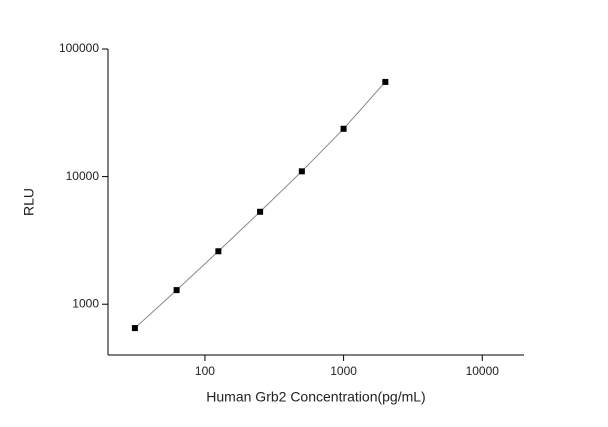 This screenshot has height=427, width=608. What do you see at coordinates (343, 371) in the screenshot?
I see `x-tick-label: 1000` at bounding box center [343, 371].